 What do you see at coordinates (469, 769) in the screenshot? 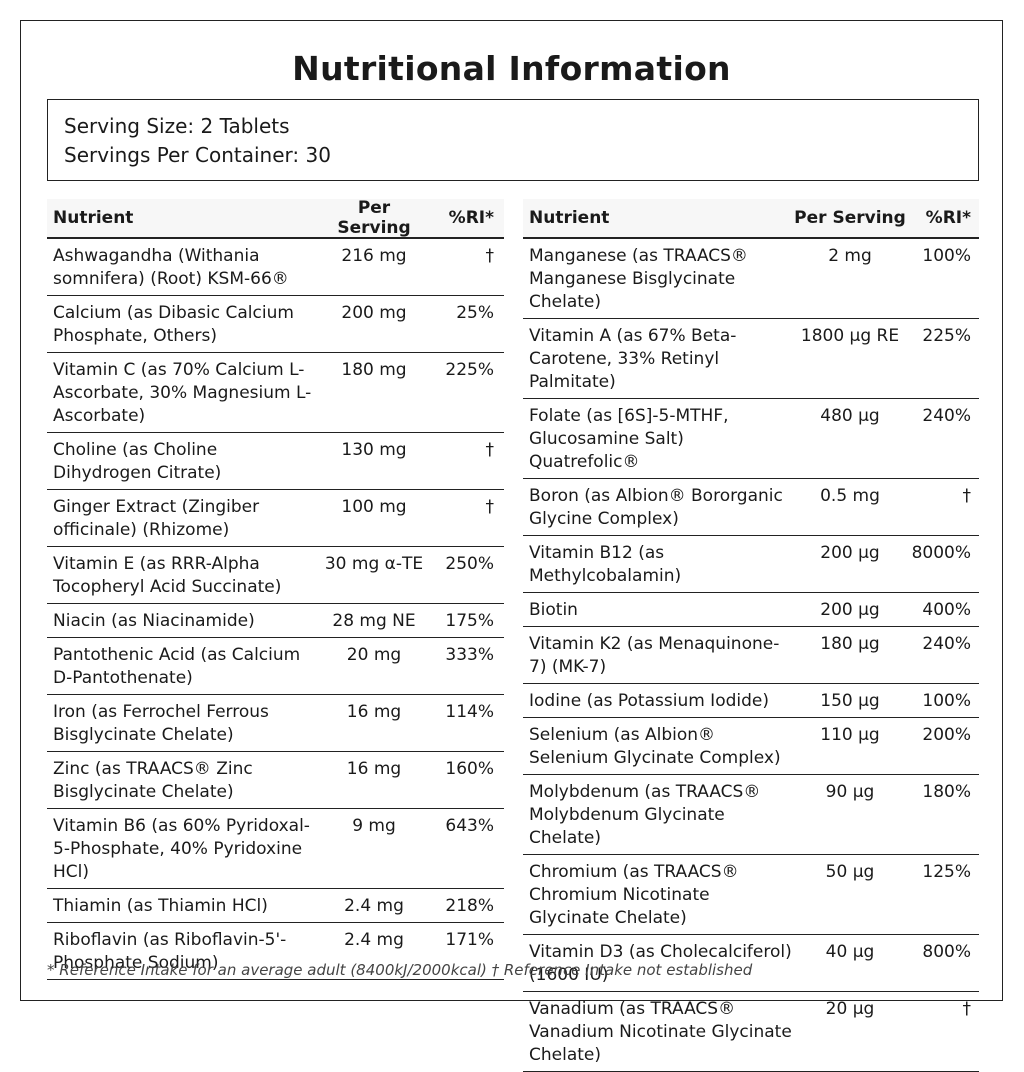
I see `ri-percent: 160%` at bounding box center [469, 769].